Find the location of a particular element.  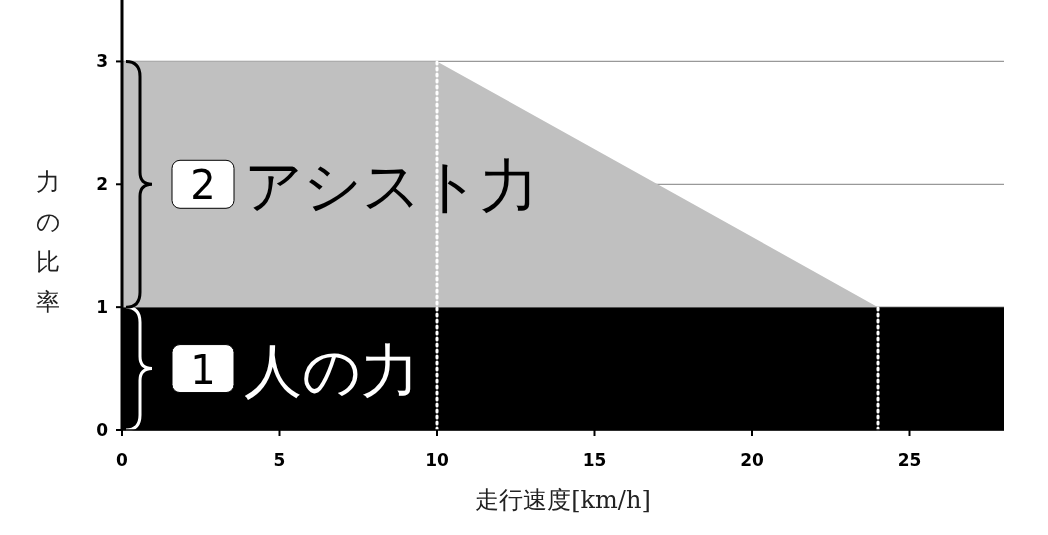

y-tick-label: 1 is located at coordinates (102, 307).